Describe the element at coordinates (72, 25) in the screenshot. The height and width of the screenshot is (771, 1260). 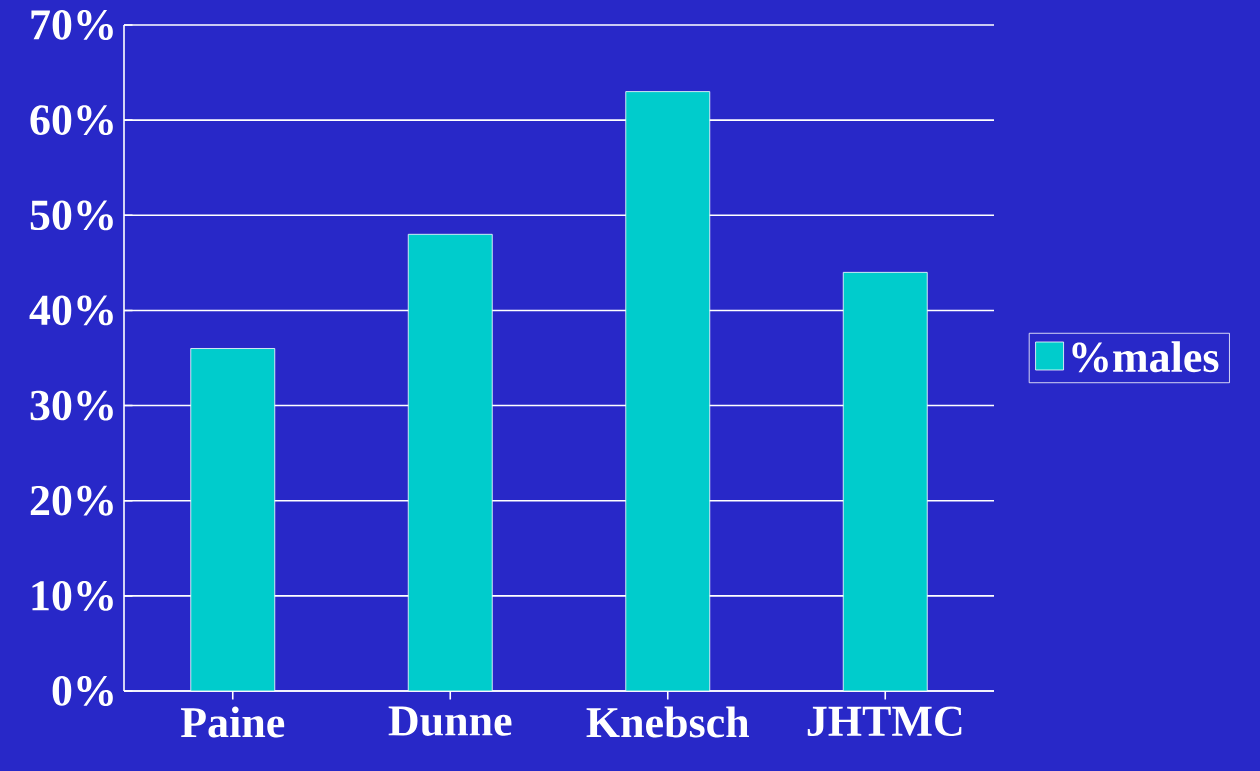
I see `y-tick-label: 70%` at that location.